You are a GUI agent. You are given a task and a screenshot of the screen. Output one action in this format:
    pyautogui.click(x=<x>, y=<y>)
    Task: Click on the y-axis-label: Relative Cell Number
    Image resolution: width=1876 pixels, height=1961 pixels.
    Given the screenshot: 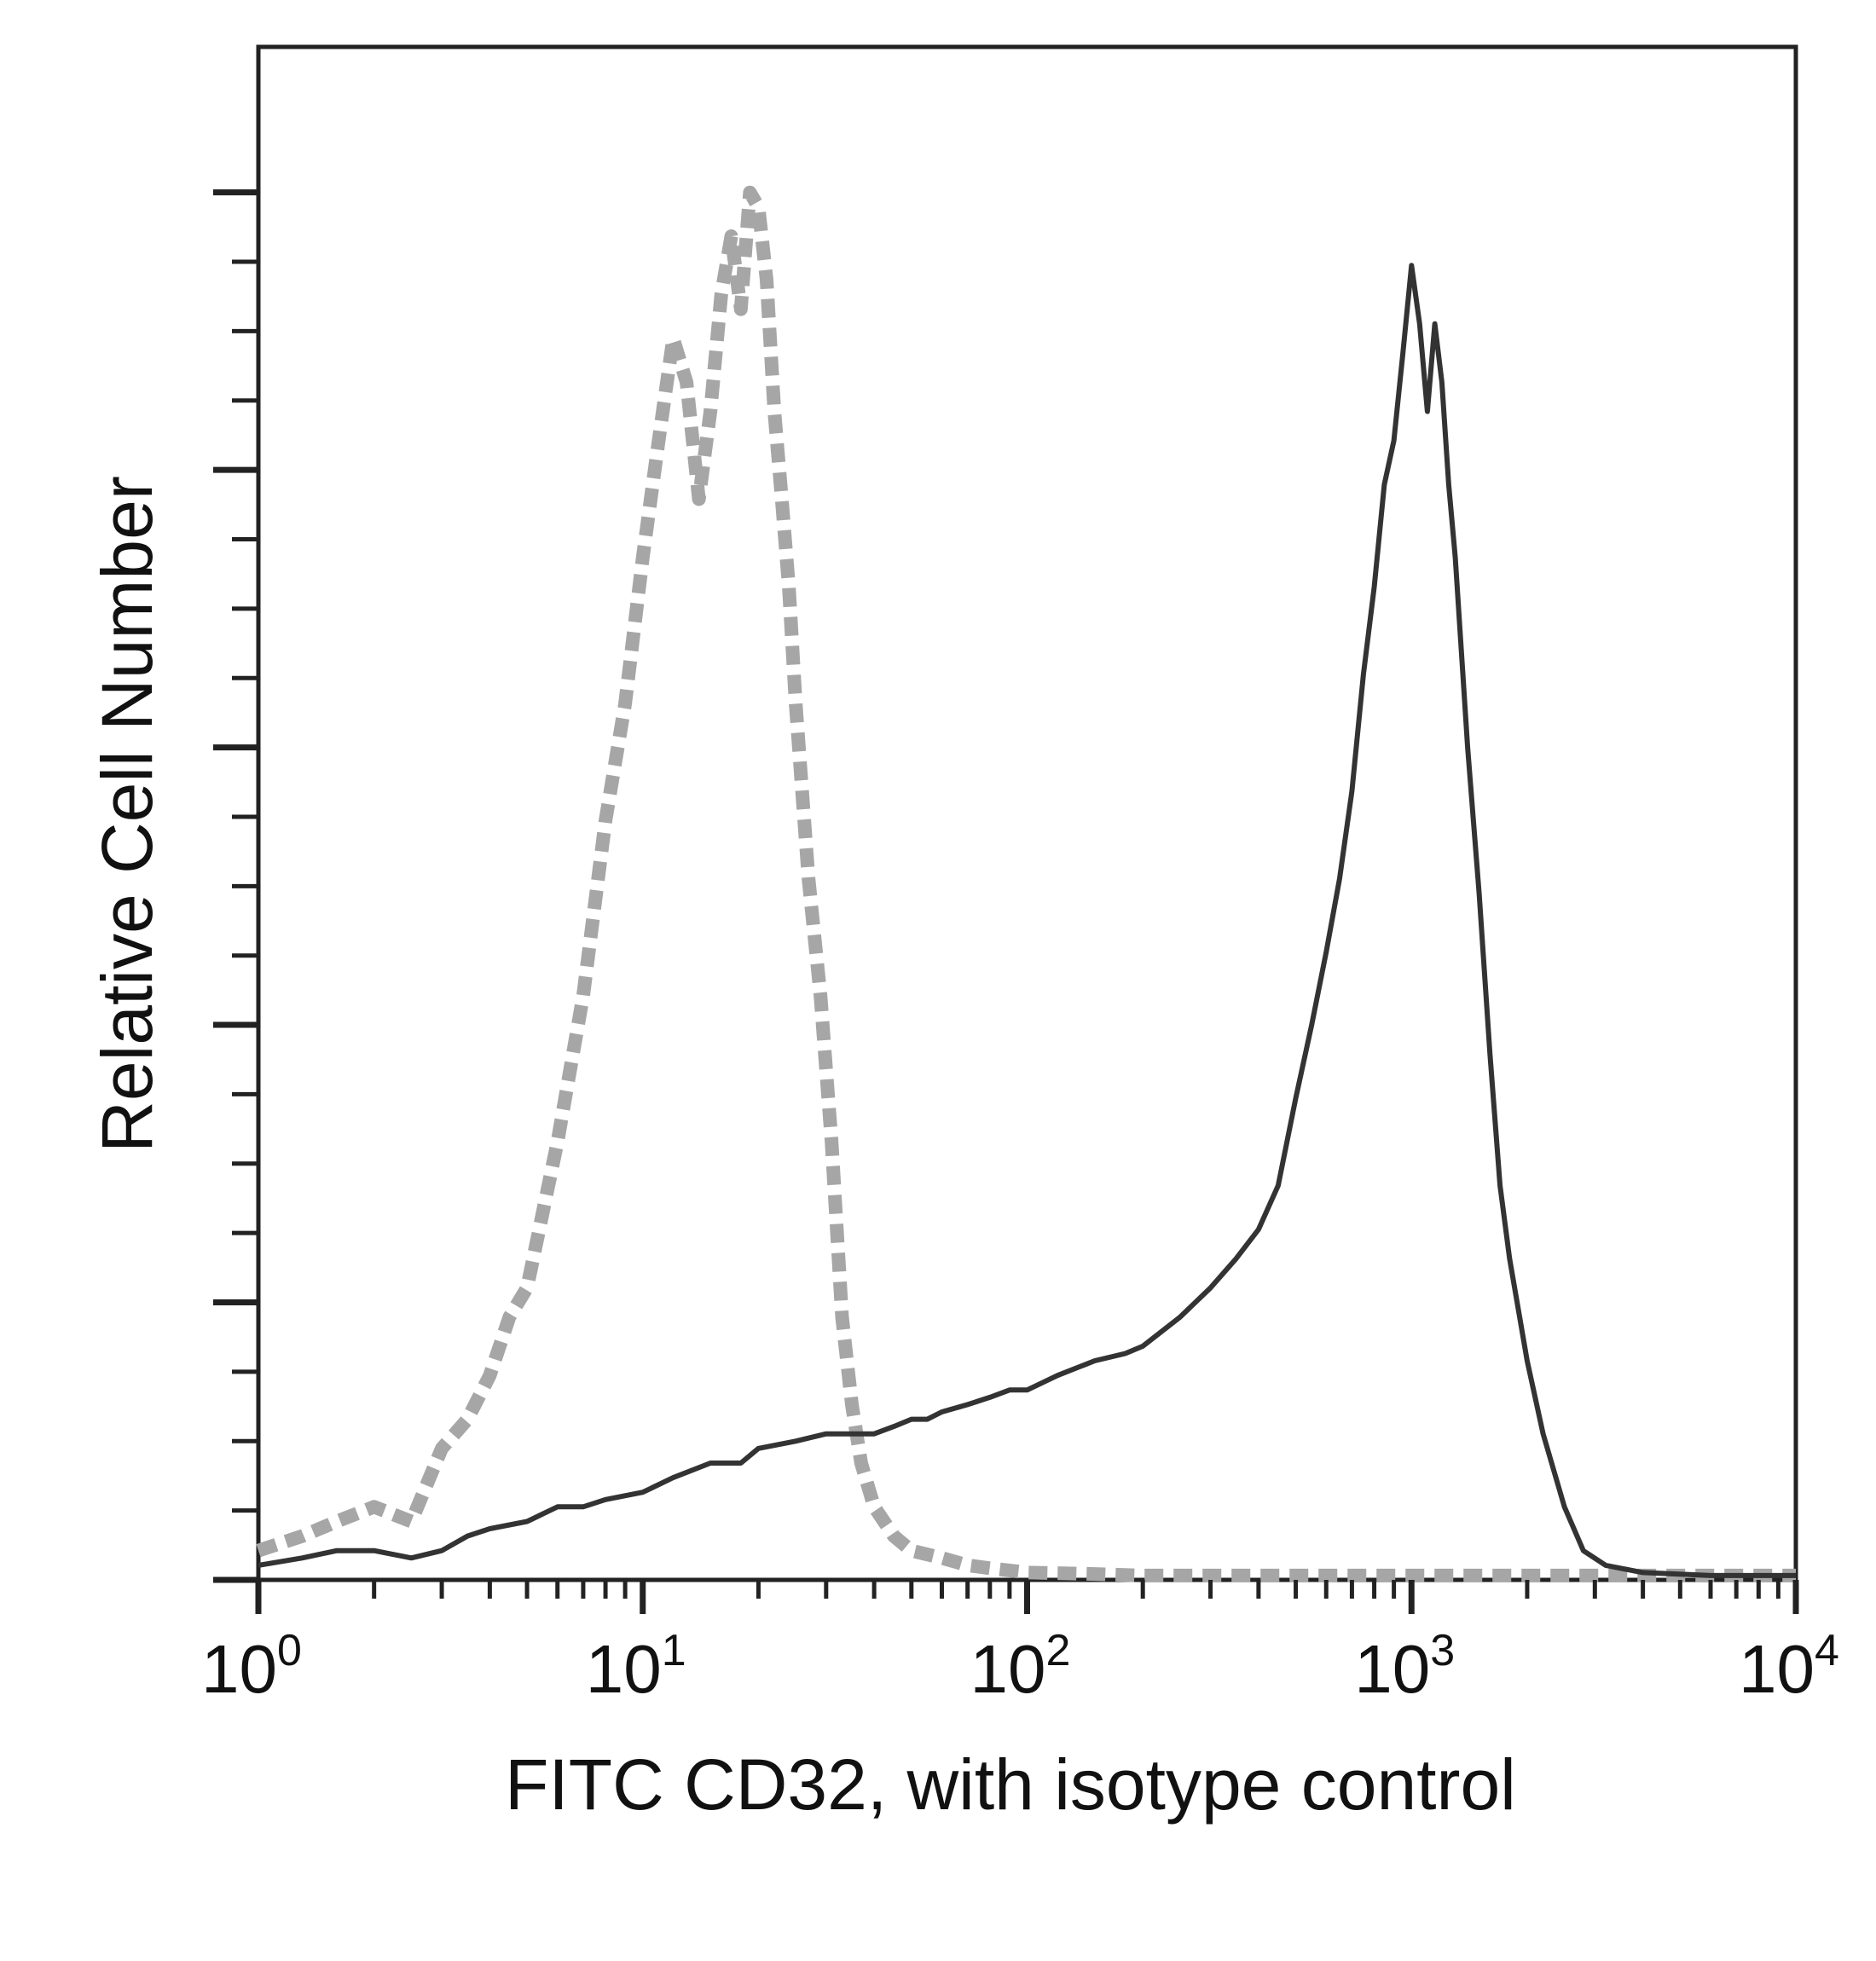 What is the action you would take?
    pyautogui.click(x=127, y=814)
    